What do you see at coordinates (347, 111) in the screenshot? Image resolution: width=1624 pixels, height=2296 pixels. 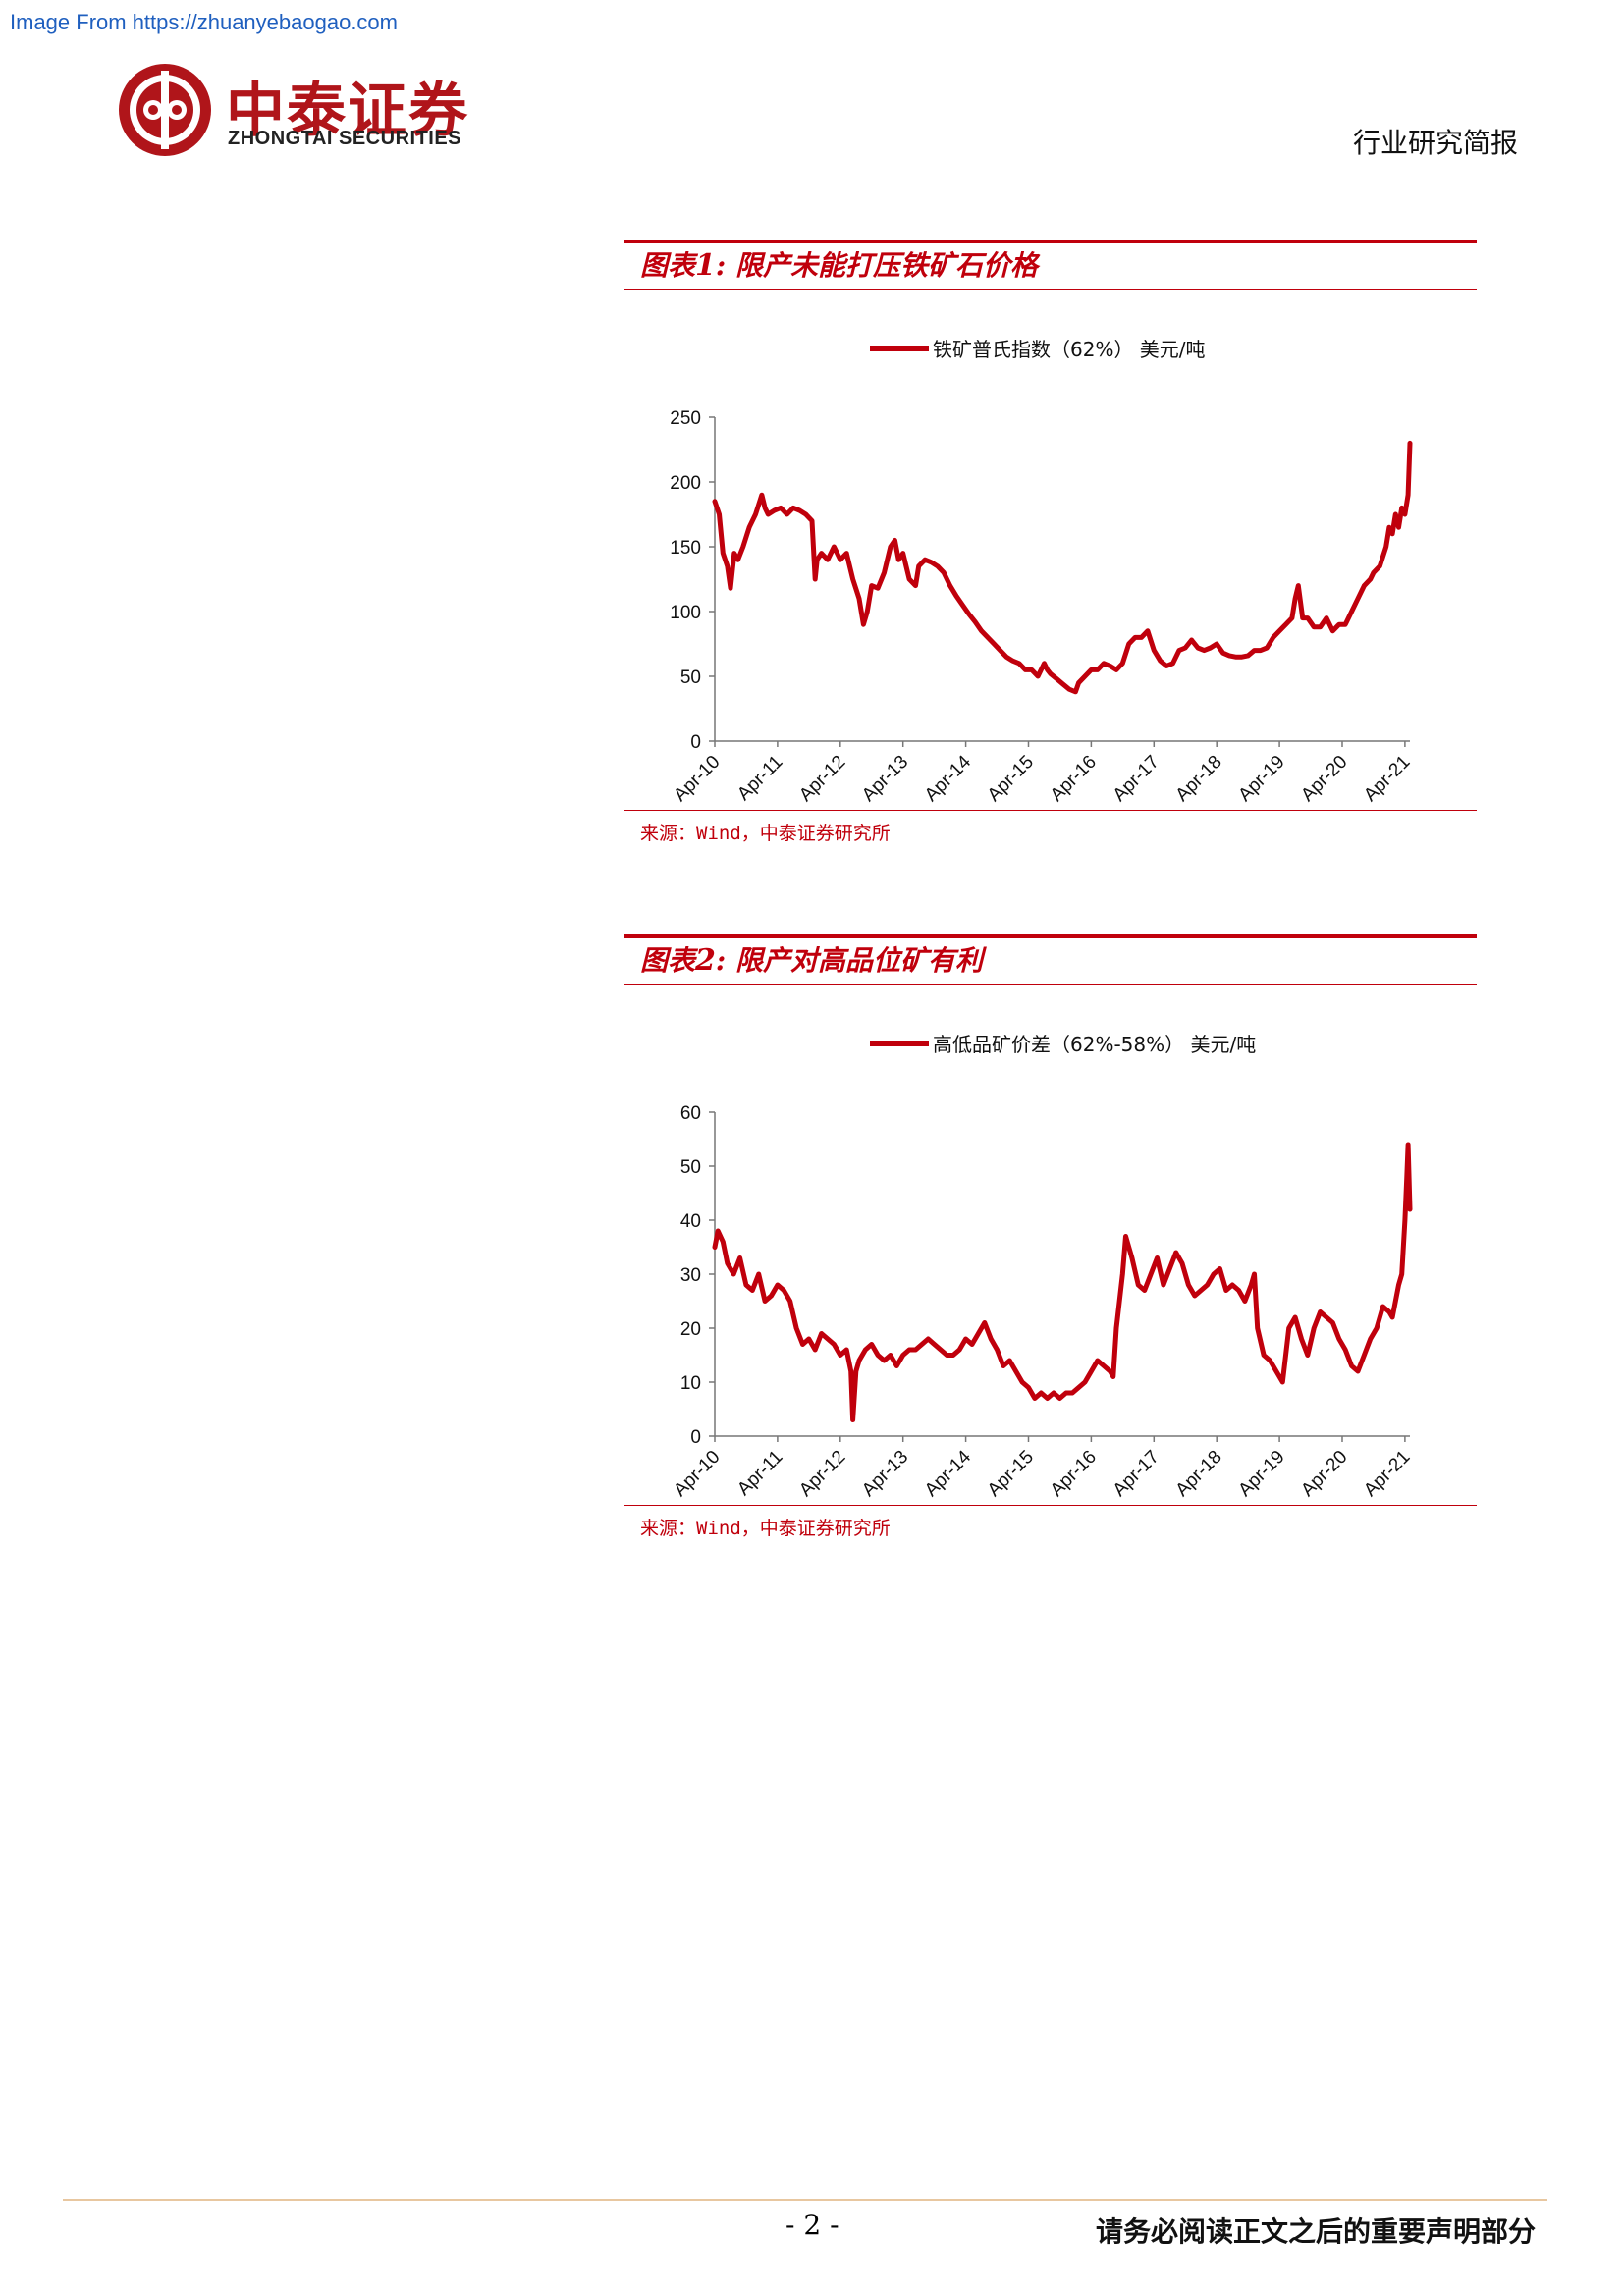 I see `logo-chinese-name: 中泰证券` at bounding box center [347, 111].